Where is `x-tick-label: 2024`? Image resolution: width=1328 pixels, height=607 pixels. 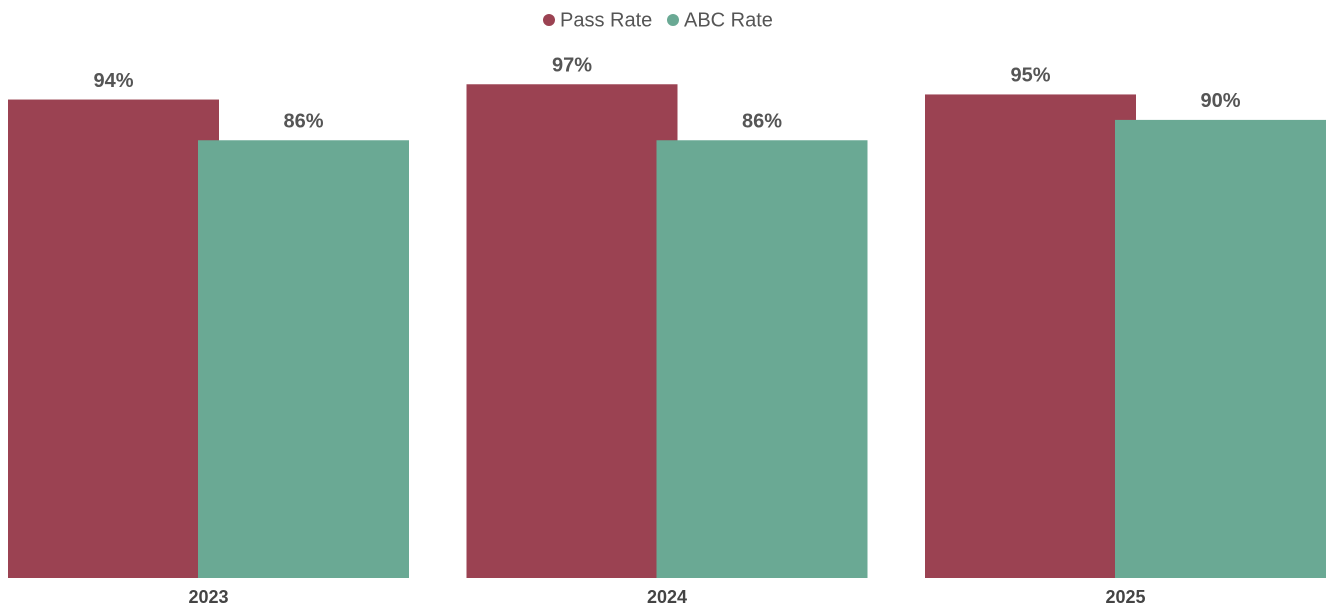 x-tick-label: 2024 is located at coordinates (667, 597).